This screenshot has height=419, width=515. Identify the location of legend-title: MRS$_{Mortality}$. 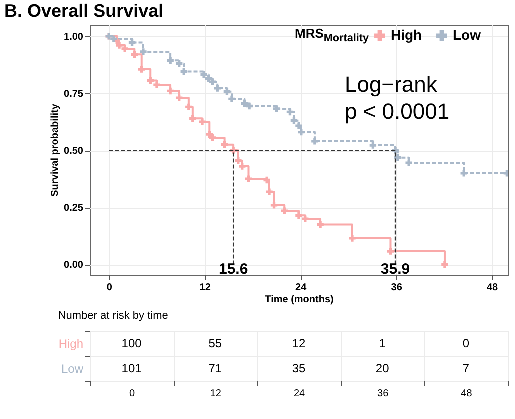
(331, 35).